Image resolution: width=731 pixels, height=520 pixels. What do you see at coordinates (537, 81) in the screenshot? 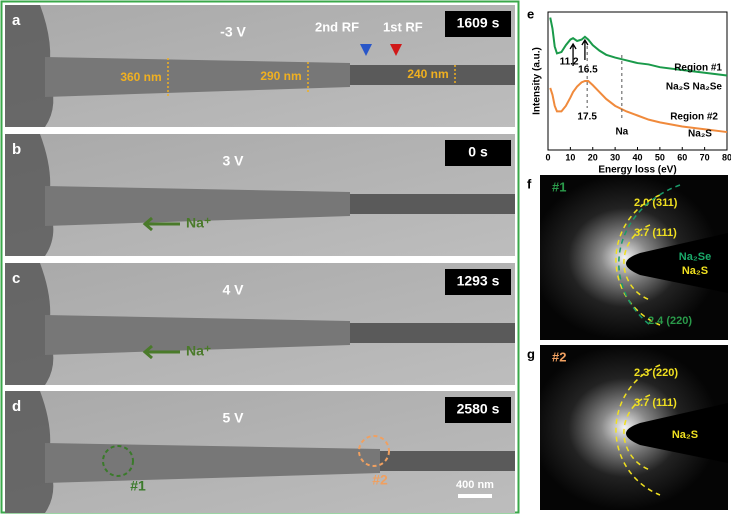
I see `y-axis-label: Intensity (a.u.)` at bounding box center [537, 81].